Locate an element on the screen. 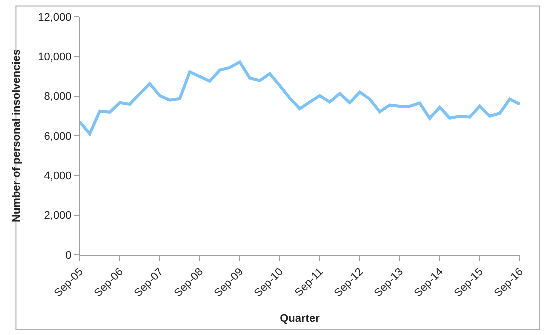 This screenshot has height=335, width=546. y-tick-label: 0 is located at coordinates (69, 256).